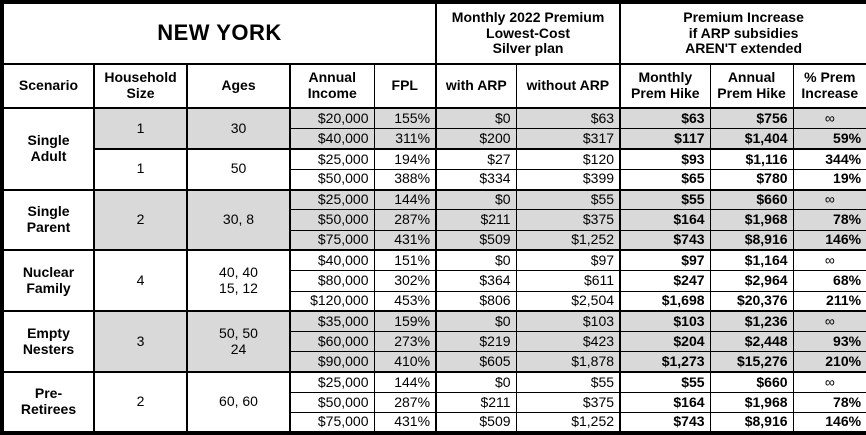 This screenshot has width=866, height=435. I want to click on annual-hike-cell: $15,276, so click(751, 362).